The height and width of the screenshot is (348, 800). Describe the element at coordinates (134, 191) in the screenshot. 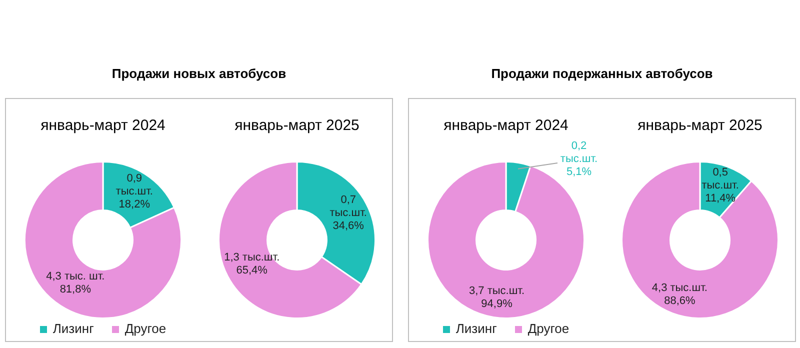

I see `data-label: 0,9 тыс.шт. 18,2%` at that location.